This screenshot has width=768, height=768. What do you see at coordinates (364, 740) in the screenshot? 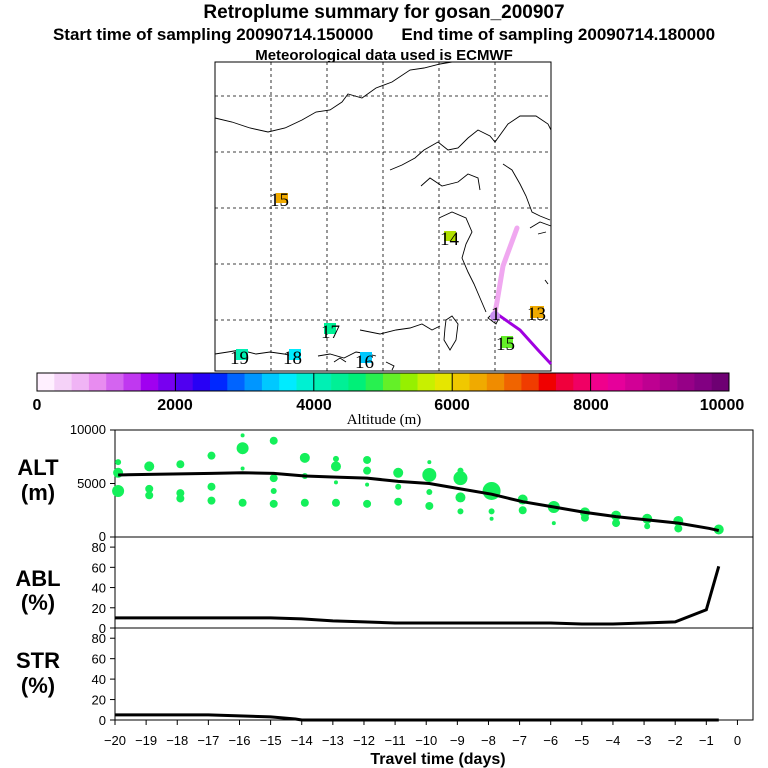
I see `x-tick-label: −12` at bounding box center [364, 740].